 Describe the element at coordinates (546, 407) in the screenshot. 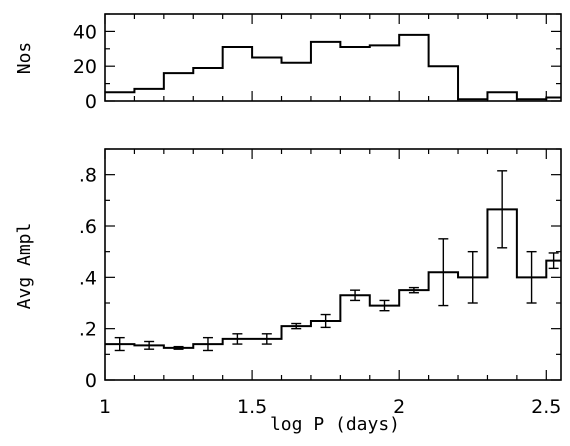

I see `x-tick-label: 2.5` at that location.